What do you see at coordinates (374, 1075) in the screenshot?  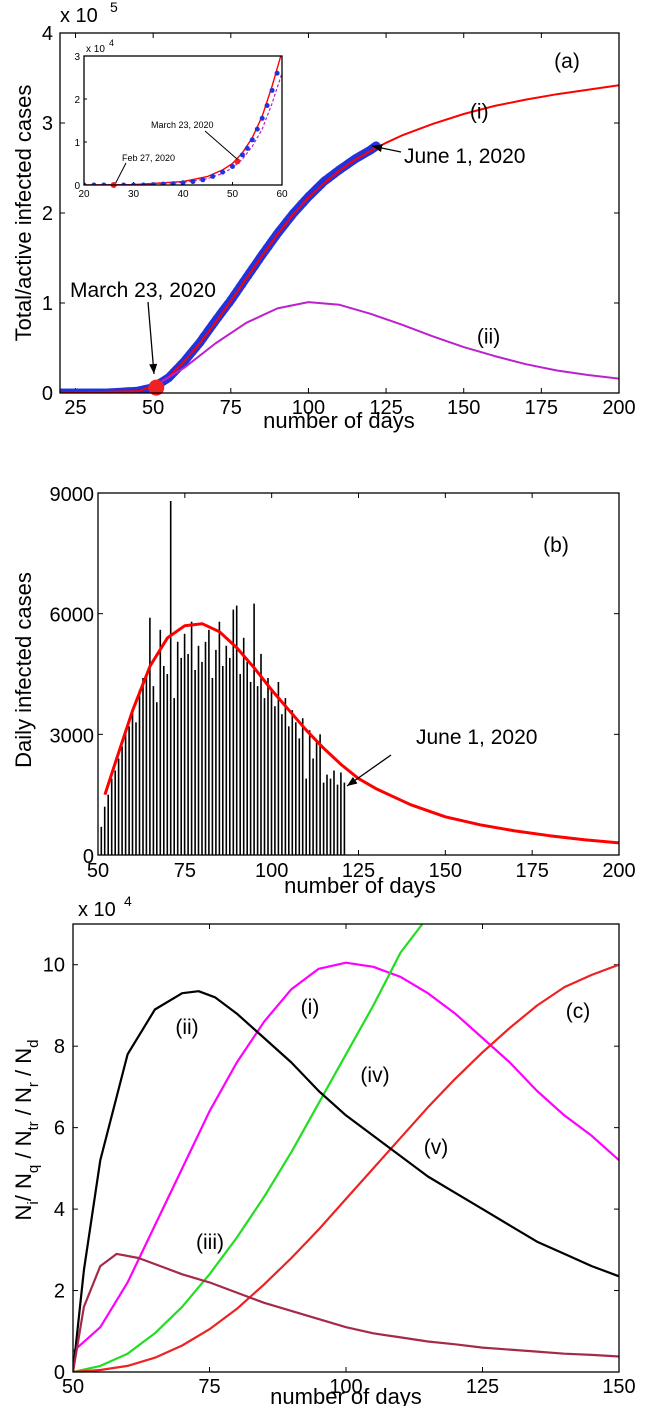 I see `series-iv-label: (iv)` at bounding box center [374, 1075].